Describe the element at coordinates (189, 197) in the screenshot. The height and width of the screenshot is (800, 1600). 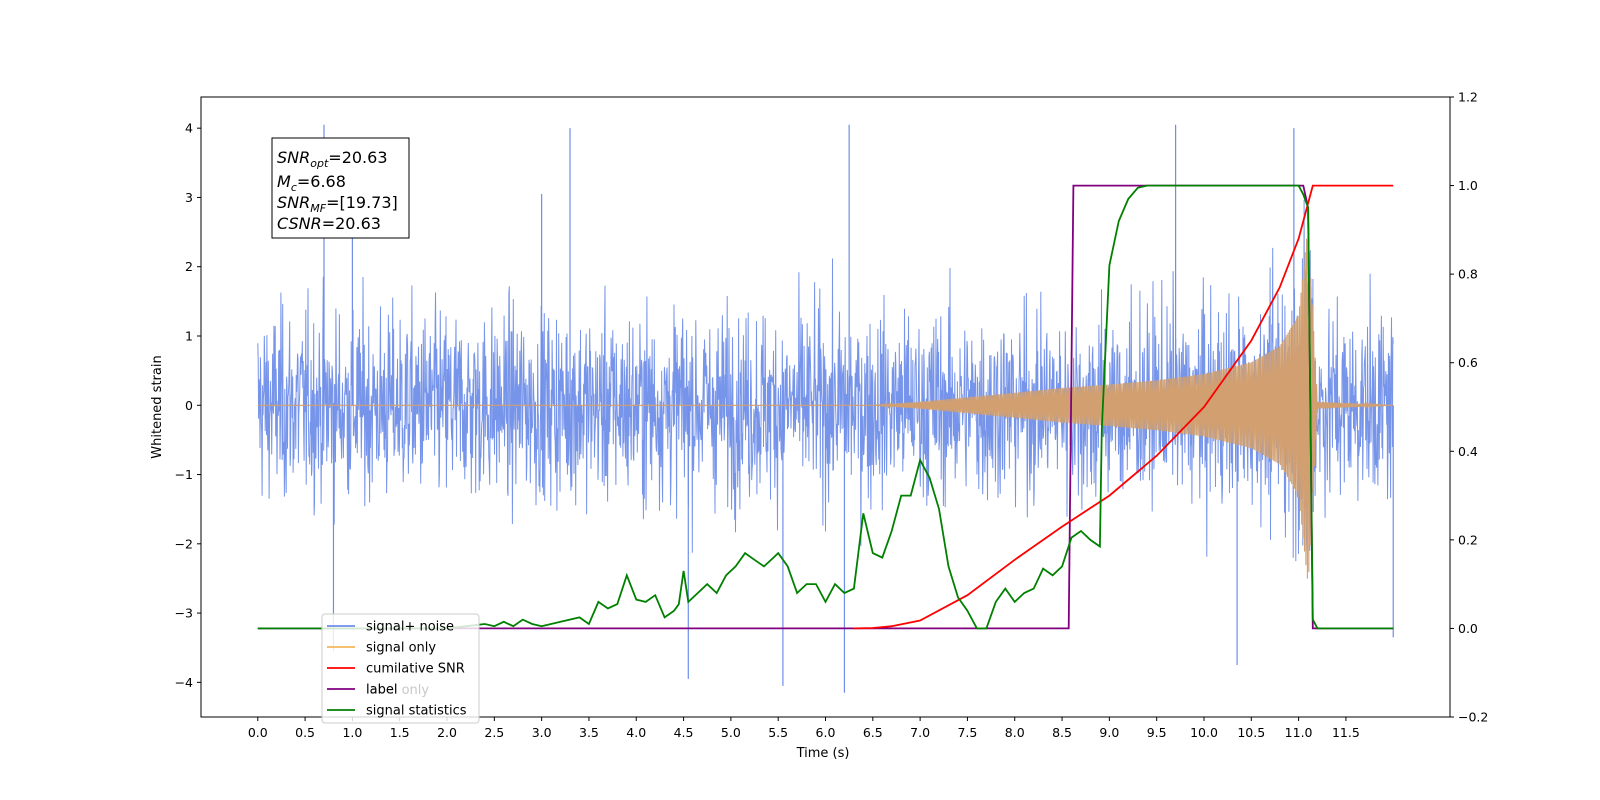
I see `y-tick-label: 3` at that location.